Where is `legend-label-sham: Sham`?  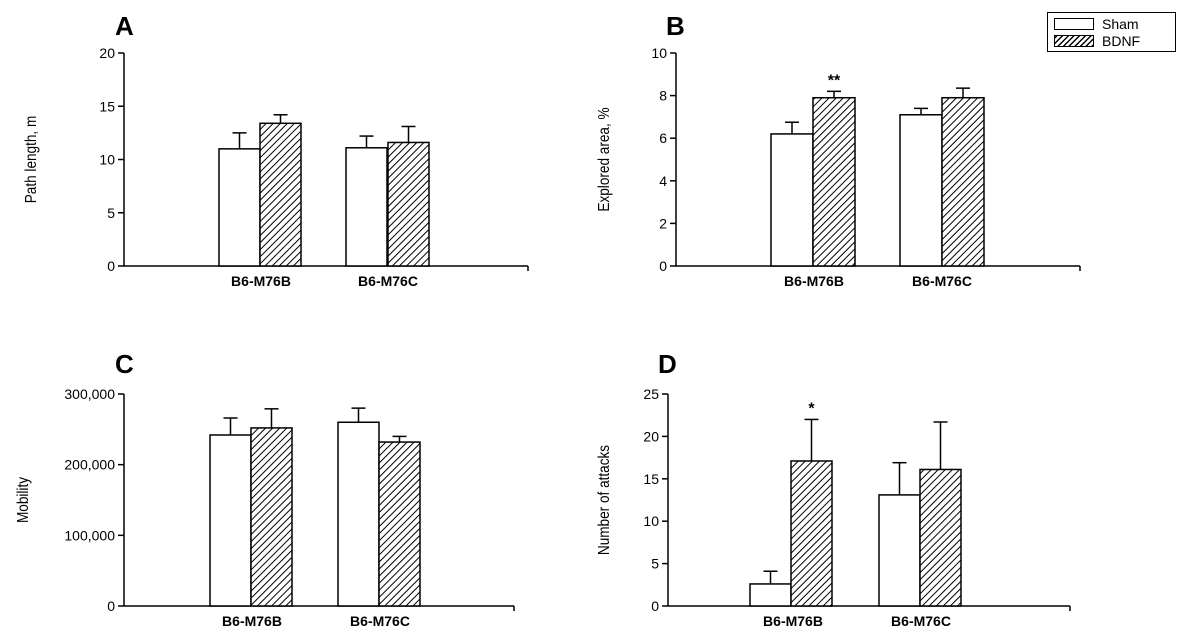
legend-label-sham: Sham is located at coordinates (1120, 23).